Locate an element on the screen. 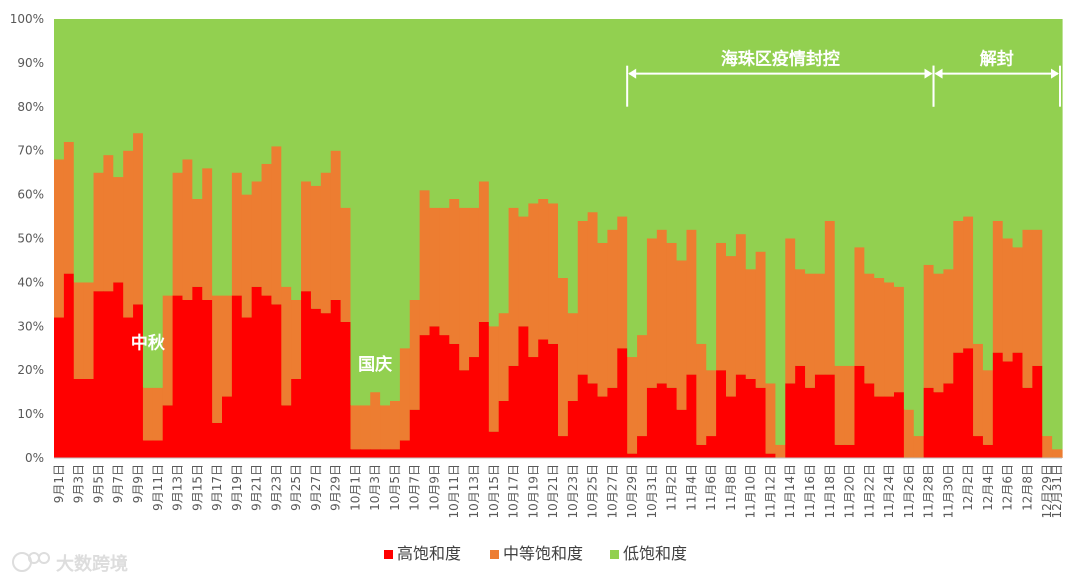 The image size is (1080, 586). x-tick-label: 10月13日 is located at coordinates (474, 491).